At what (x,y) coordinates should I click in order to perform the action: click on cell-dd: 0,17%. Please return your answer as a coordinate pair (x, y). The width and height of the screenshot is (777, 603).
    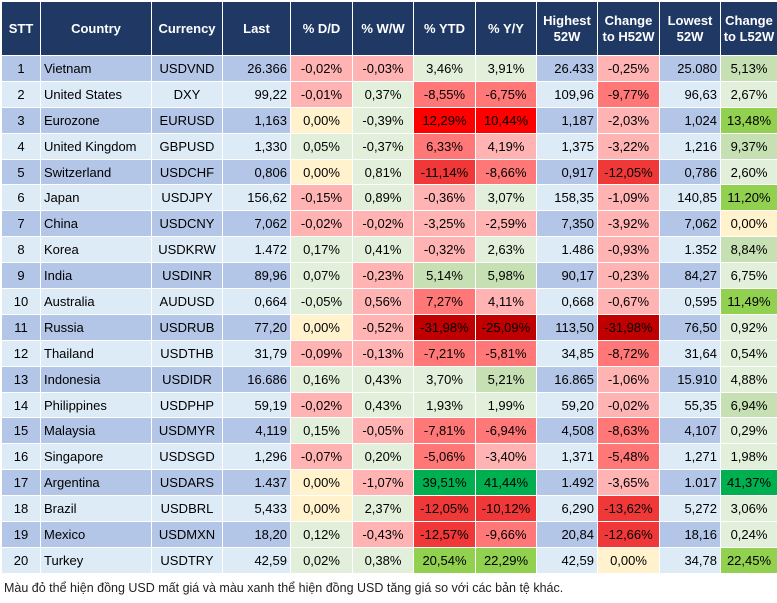
    Looking at the image, I should click on (322, 250).